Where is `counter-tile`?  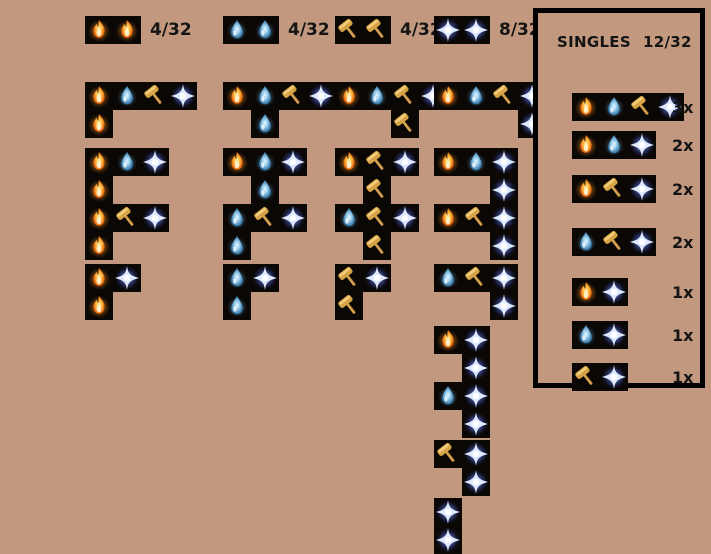 counter-tile is located at coordinates (462, 30).